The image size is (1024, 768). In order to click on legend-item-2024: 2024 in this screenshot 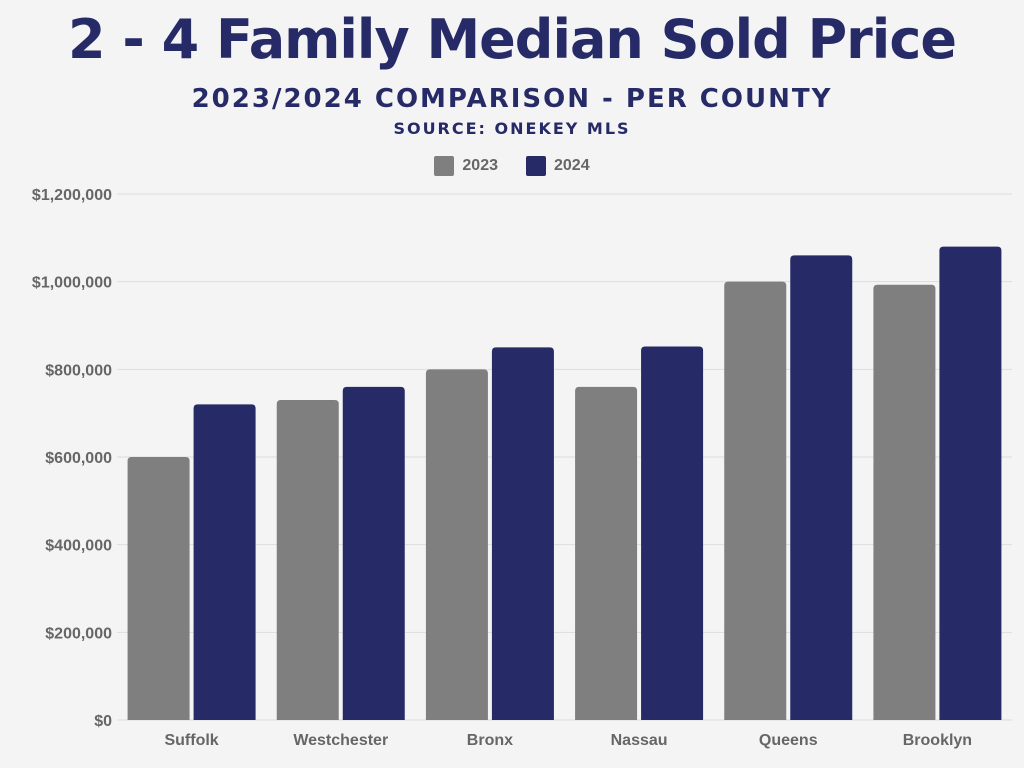, I will do `click(558, 166)`.